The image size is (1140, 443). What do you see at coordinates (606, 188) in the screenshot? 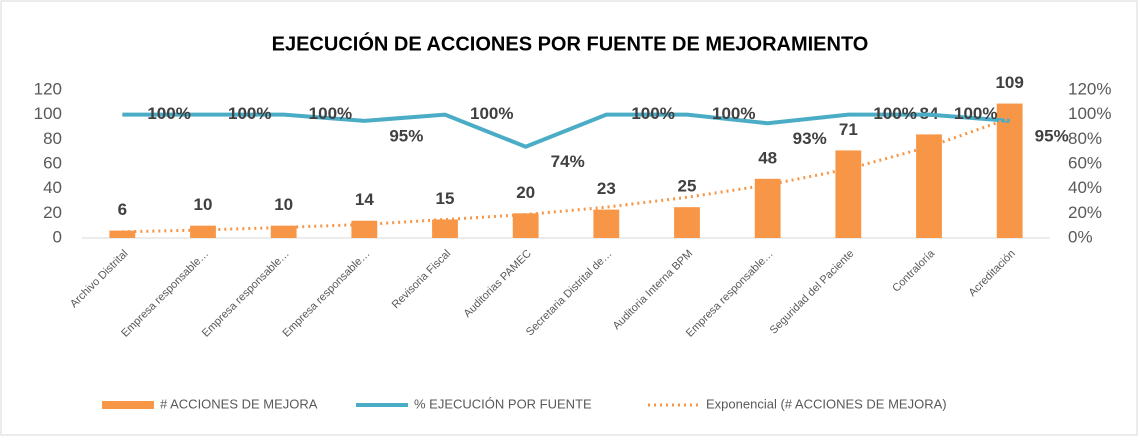
I see `data-label: 23` at bounding box center [606, 188].